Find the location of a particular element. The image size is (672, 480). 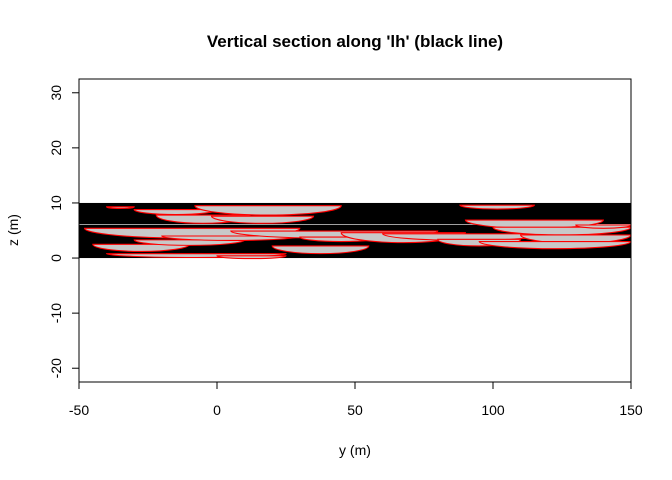

x-tick-label: 0 is located at coordinates (217, 410).